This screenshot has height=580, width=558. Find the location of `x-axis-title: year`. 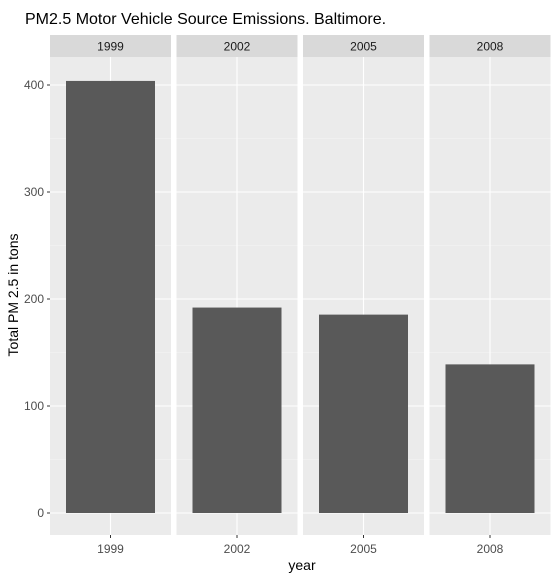

x-axis-title: year is located at coordinates (302, 565).